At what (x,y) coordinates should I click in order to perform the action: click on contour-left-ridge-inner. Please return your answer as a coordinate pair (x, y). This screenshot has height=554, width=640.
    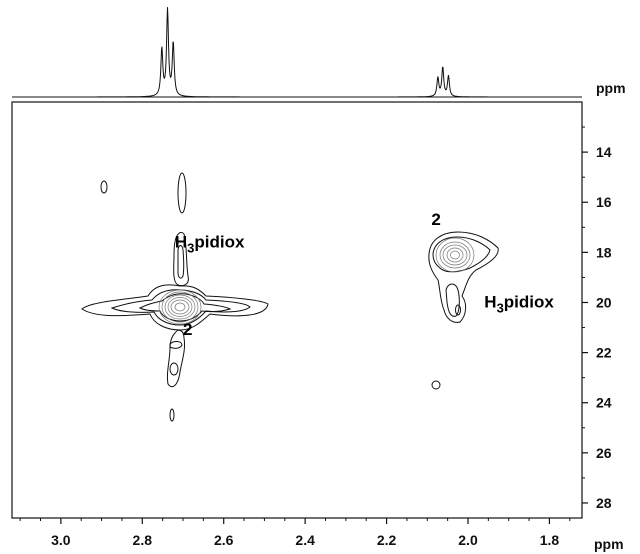
    Looking at the image, I should click on (185, 307).